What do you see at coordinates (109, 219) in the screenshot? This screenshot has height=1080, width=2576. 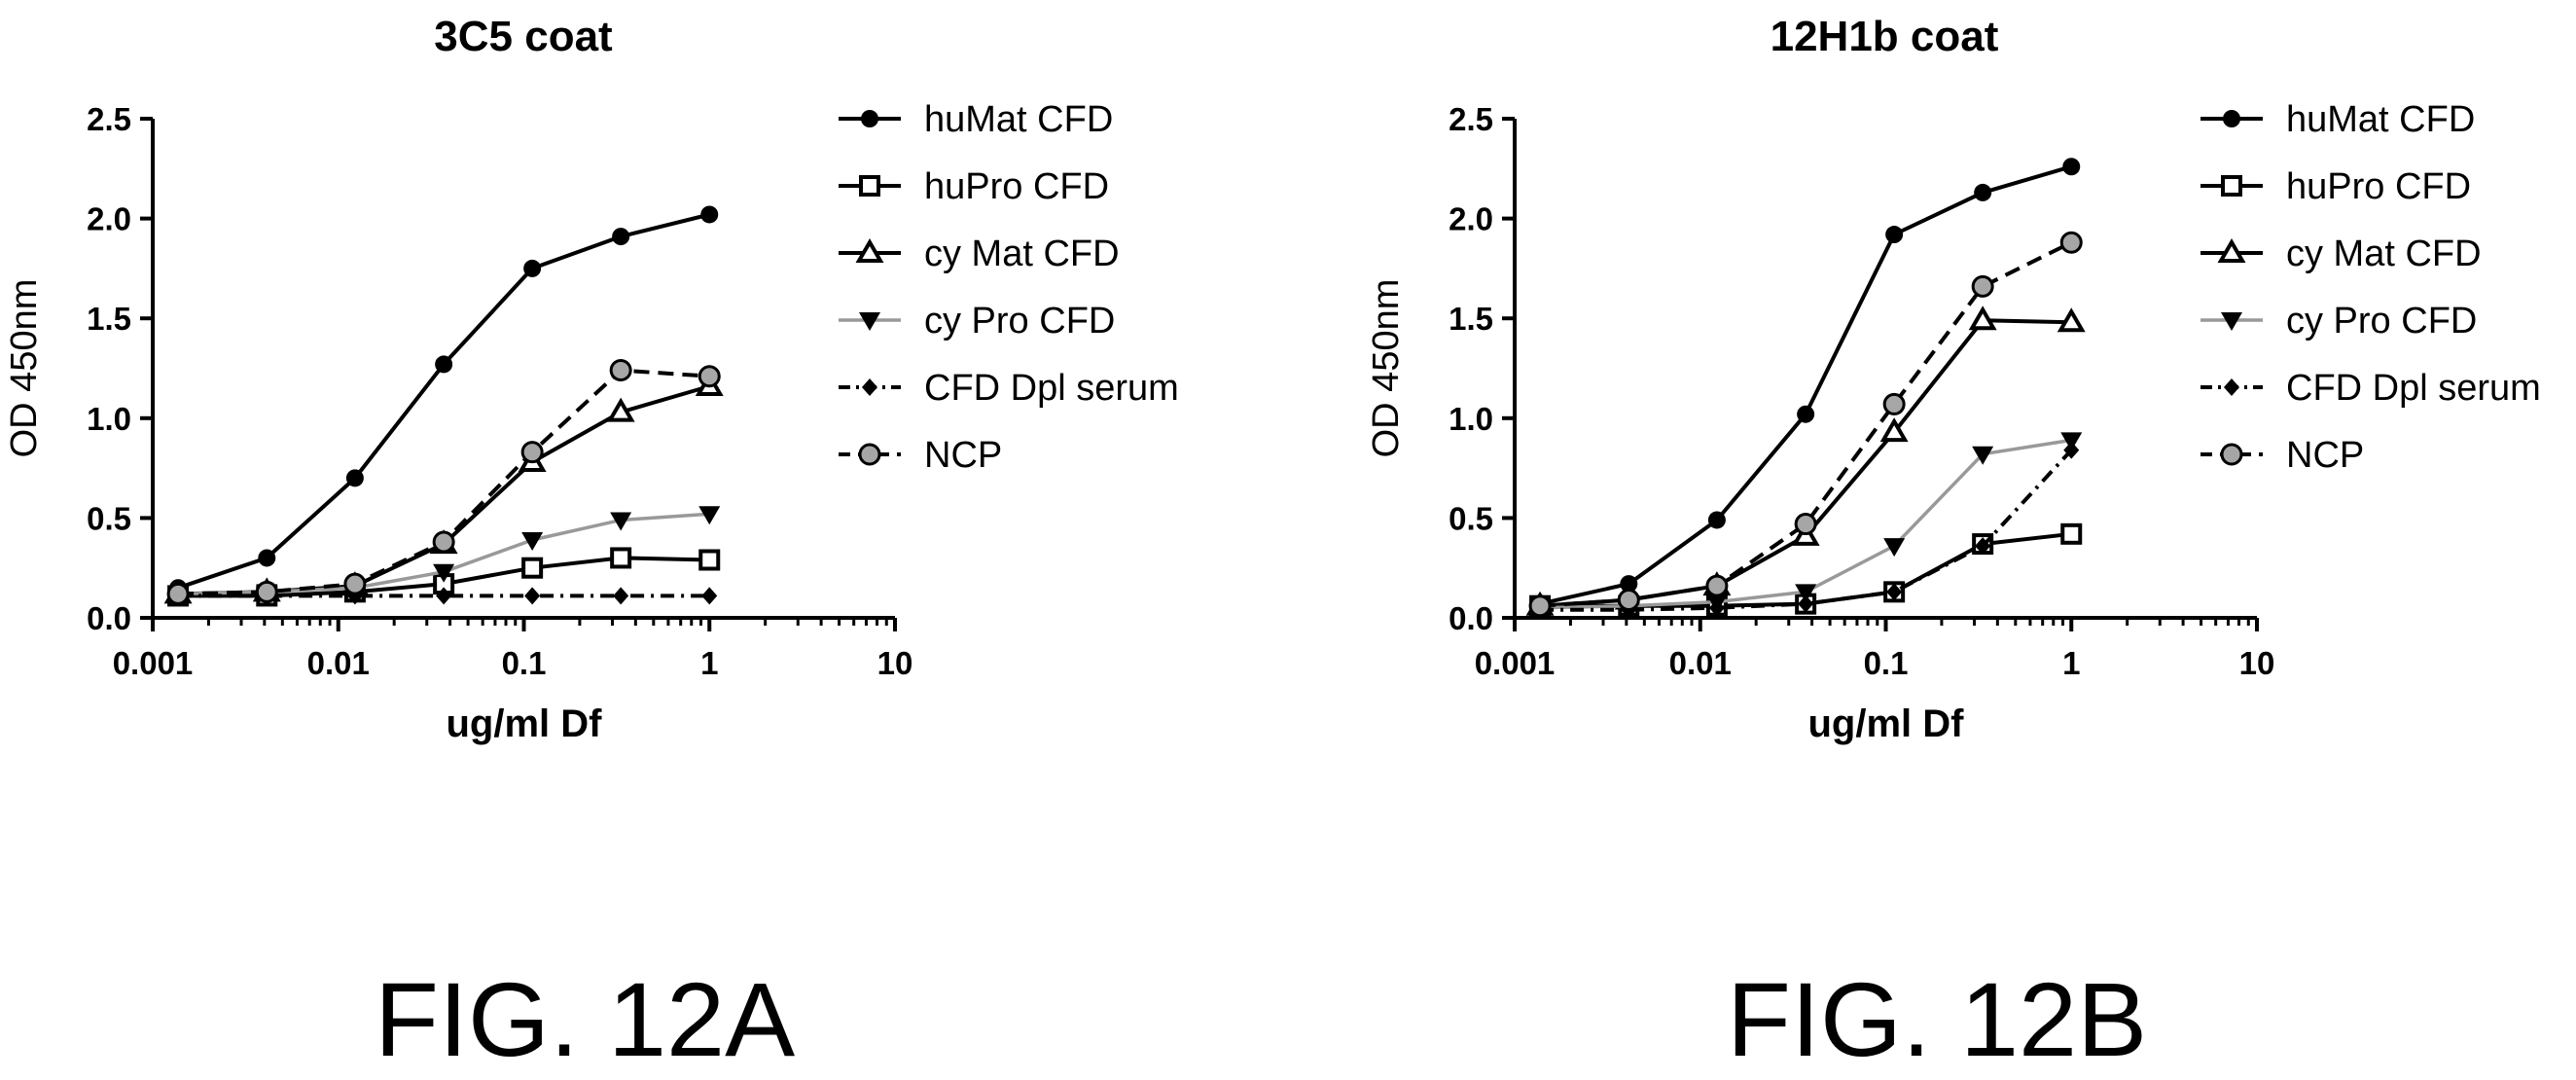 I see `y-tick-label: 2.0` at bounding box center [109, 219].